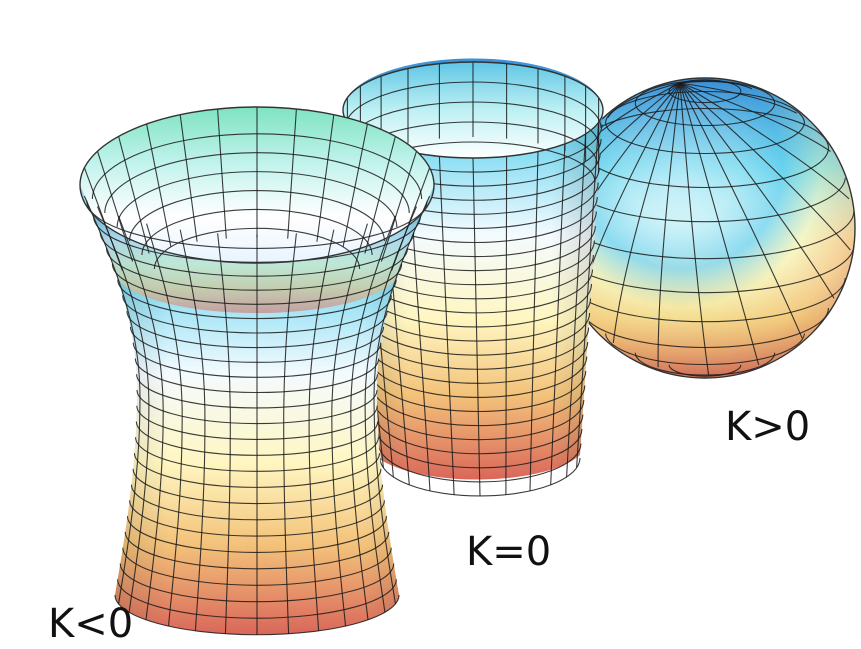 Image resolution: width=861 pixels, height=649 pixels. What do you see at coordinates (767, 427) in the screenshot?
I see `label-positive-curvature: K>0` at bounding box center [767, 427].